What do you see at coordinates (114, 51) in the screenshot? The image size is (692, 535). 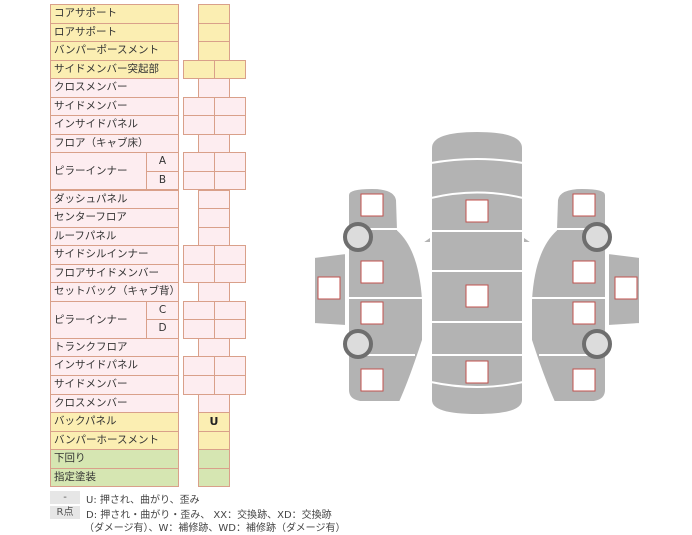 I see `row-label: バンパーポースメント` at bounding box center [114, 51].